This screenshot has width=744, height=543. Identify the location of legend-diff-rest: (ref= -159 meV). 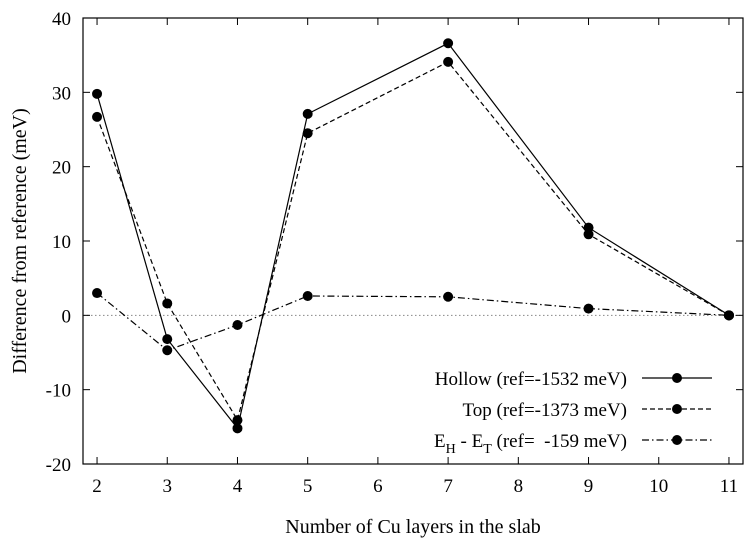
(559, 441).